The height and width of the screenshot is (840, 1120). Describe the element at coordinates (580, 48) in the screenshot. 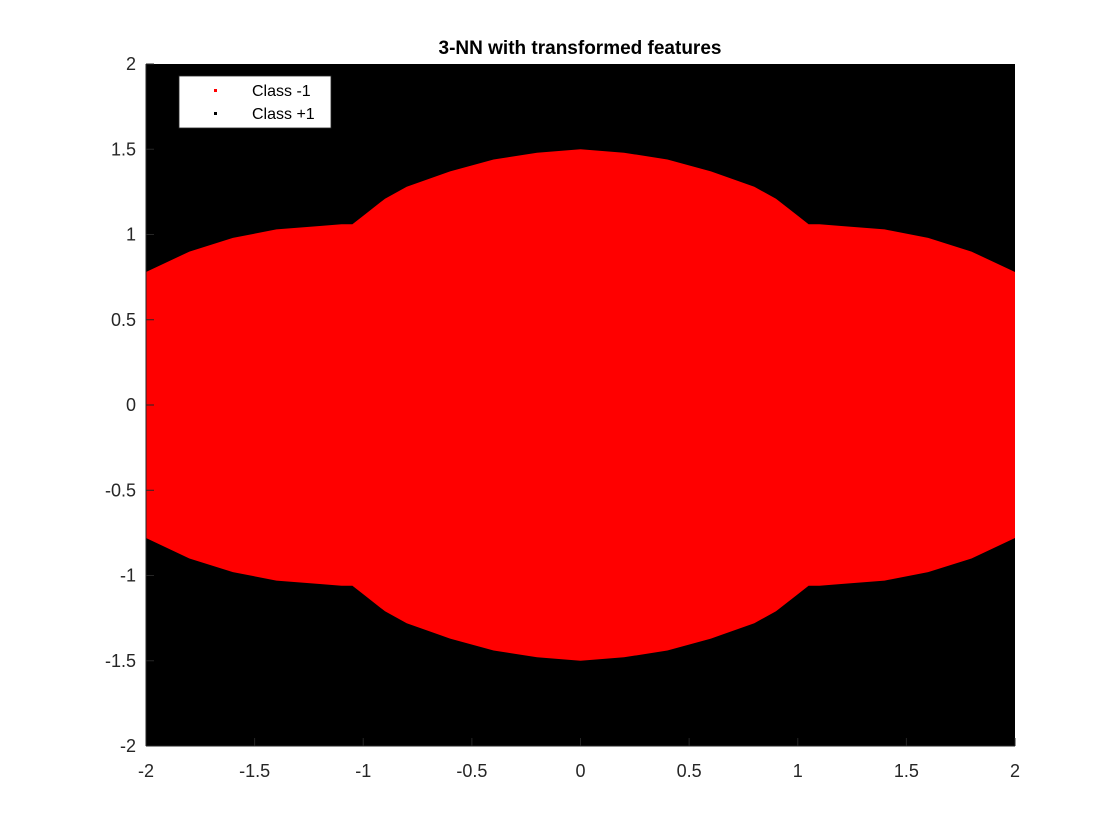

I see `chart-title: 3-NN with transformed features` at that location.